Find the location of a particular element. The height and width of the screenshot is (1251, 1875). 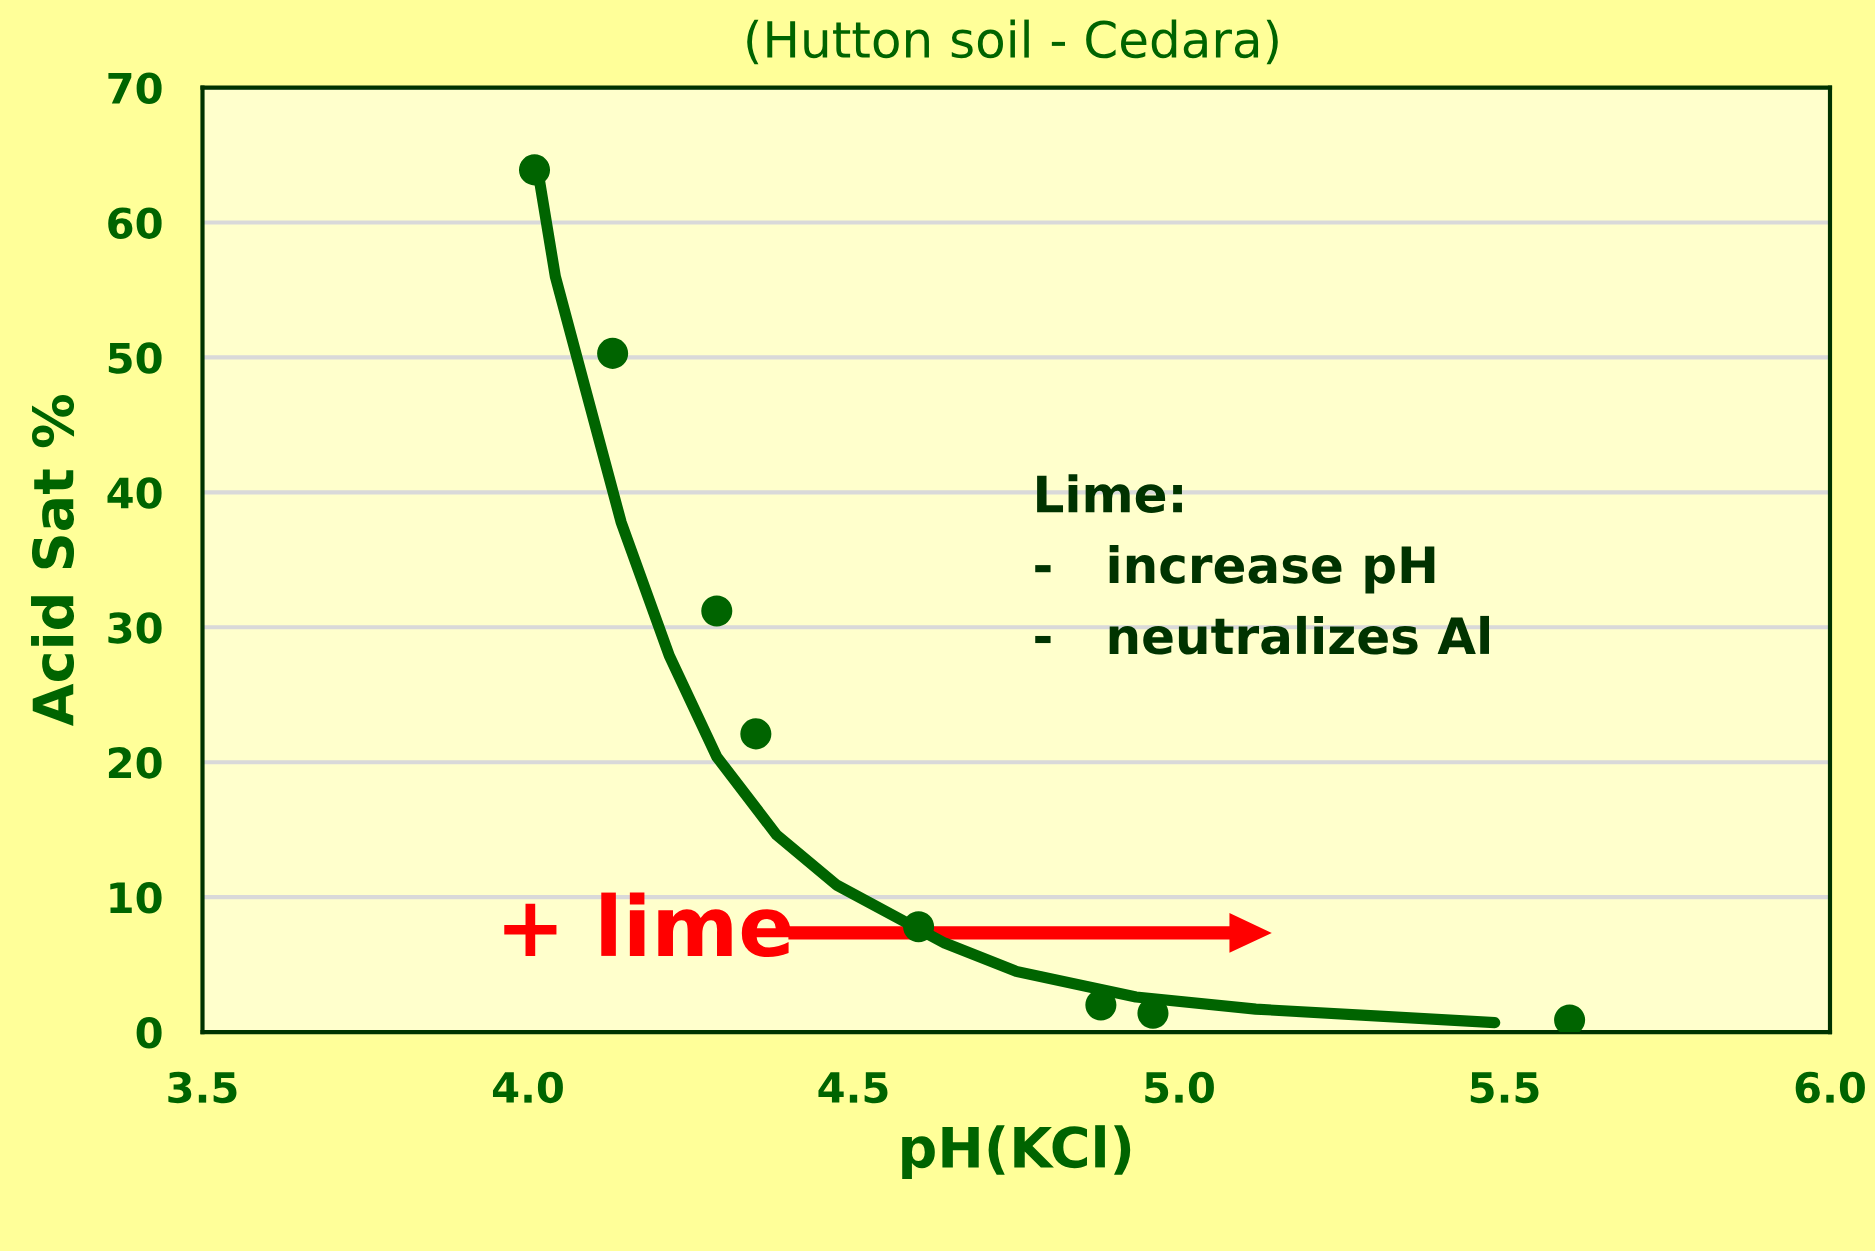

y-tick-label: 10 is located at coordinates (136, 898).